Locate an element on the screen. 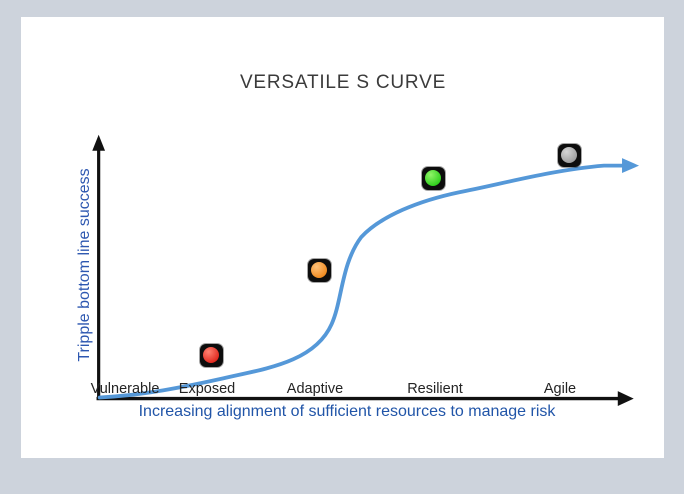  x-tick-label-resilient: Resilient is located at coordinates (435, 389).